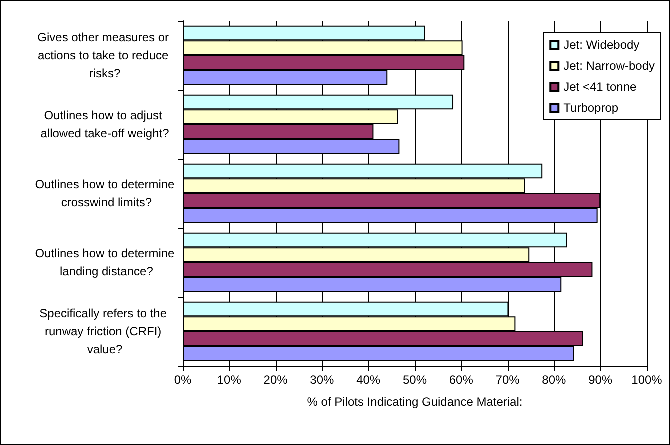 This screenshot has height=445, width=670. What do you see at coordinates (105, 262) in the screenshot?
I see `y-tick-label: Outlines how to determine landing distance?` at bounding box center [105, 262].